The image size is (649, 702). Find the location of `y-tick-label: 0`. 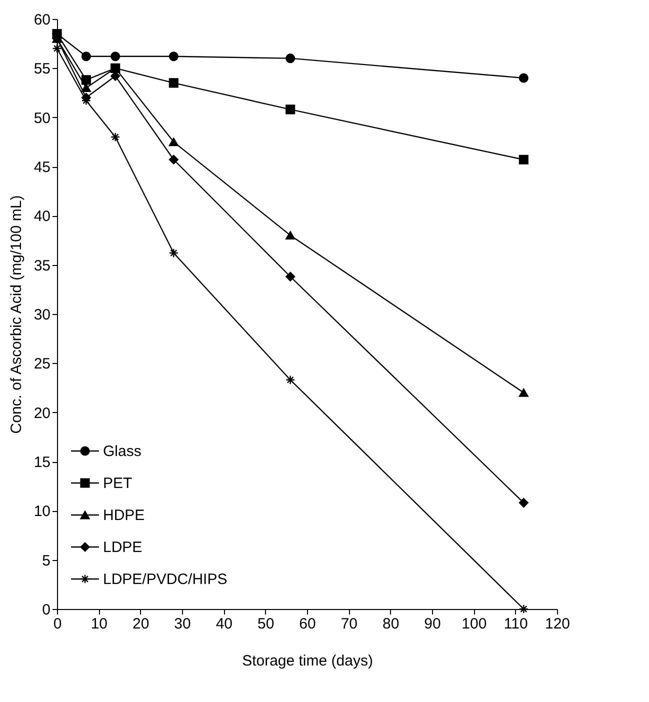

y-tick-label: 0 is located at coordinates (46, 610).